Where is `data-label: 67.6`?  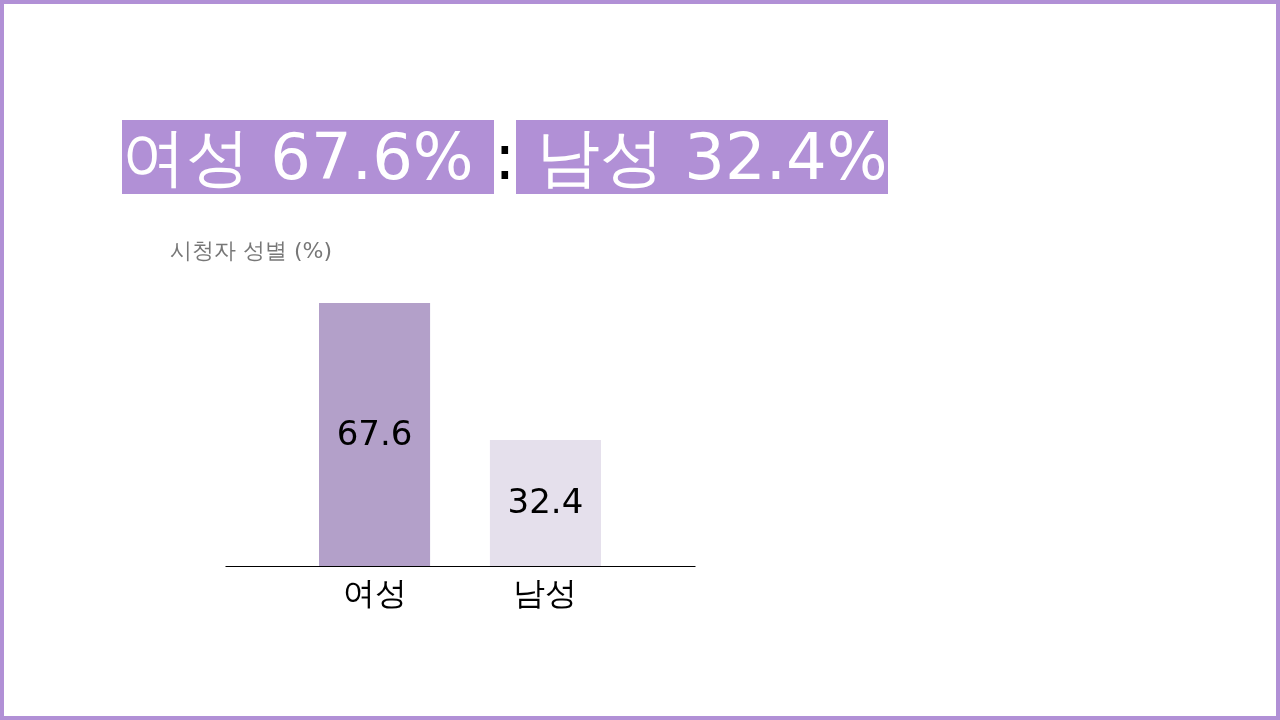
data-label: 67.6 is located at coordinates (374, 432).